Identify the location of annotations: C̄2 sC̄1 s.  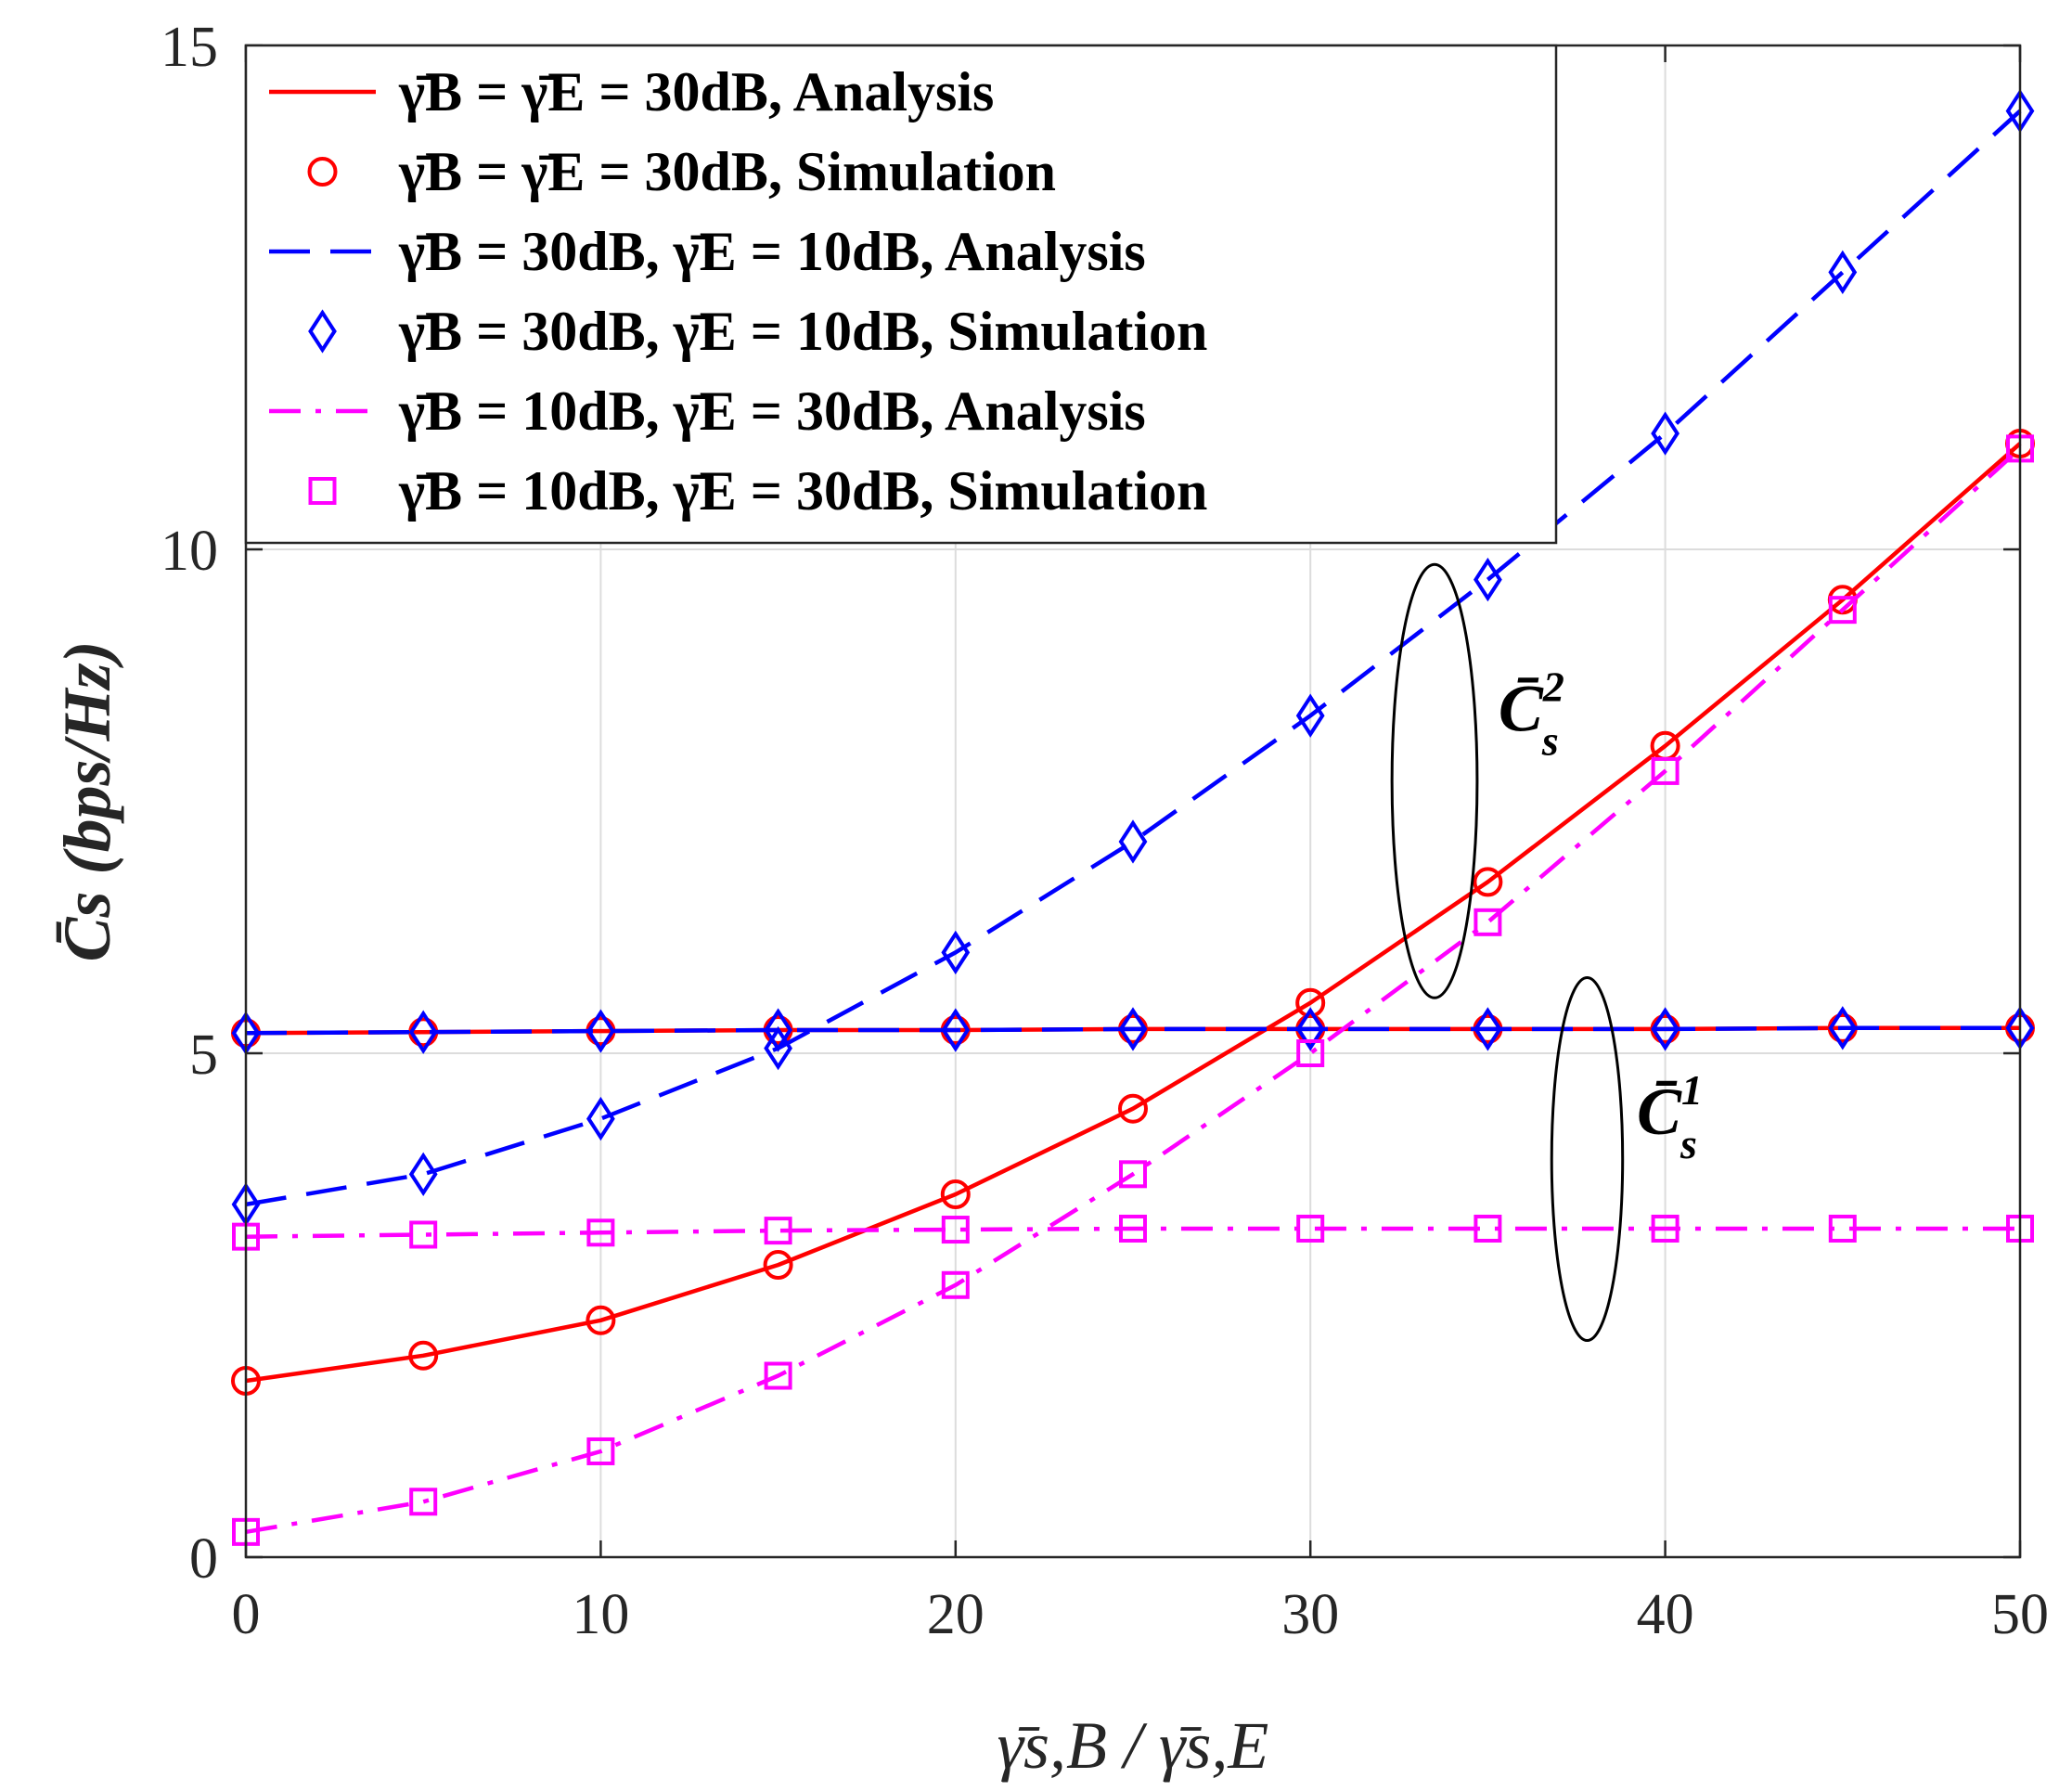
(1546, 952).